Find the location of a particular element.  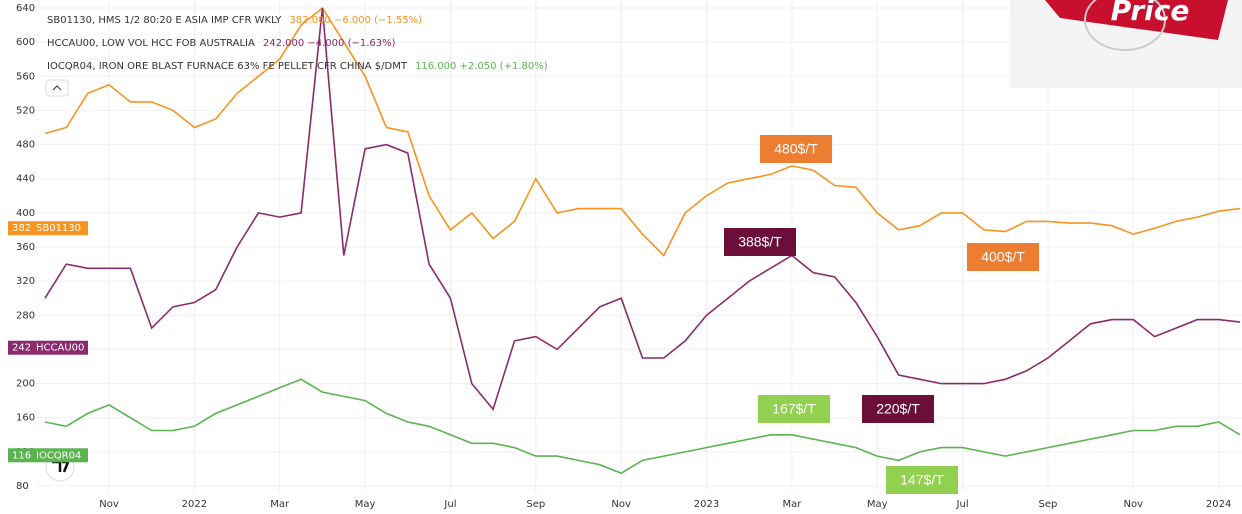

logo-ring is located at coordinates (1125, 25).